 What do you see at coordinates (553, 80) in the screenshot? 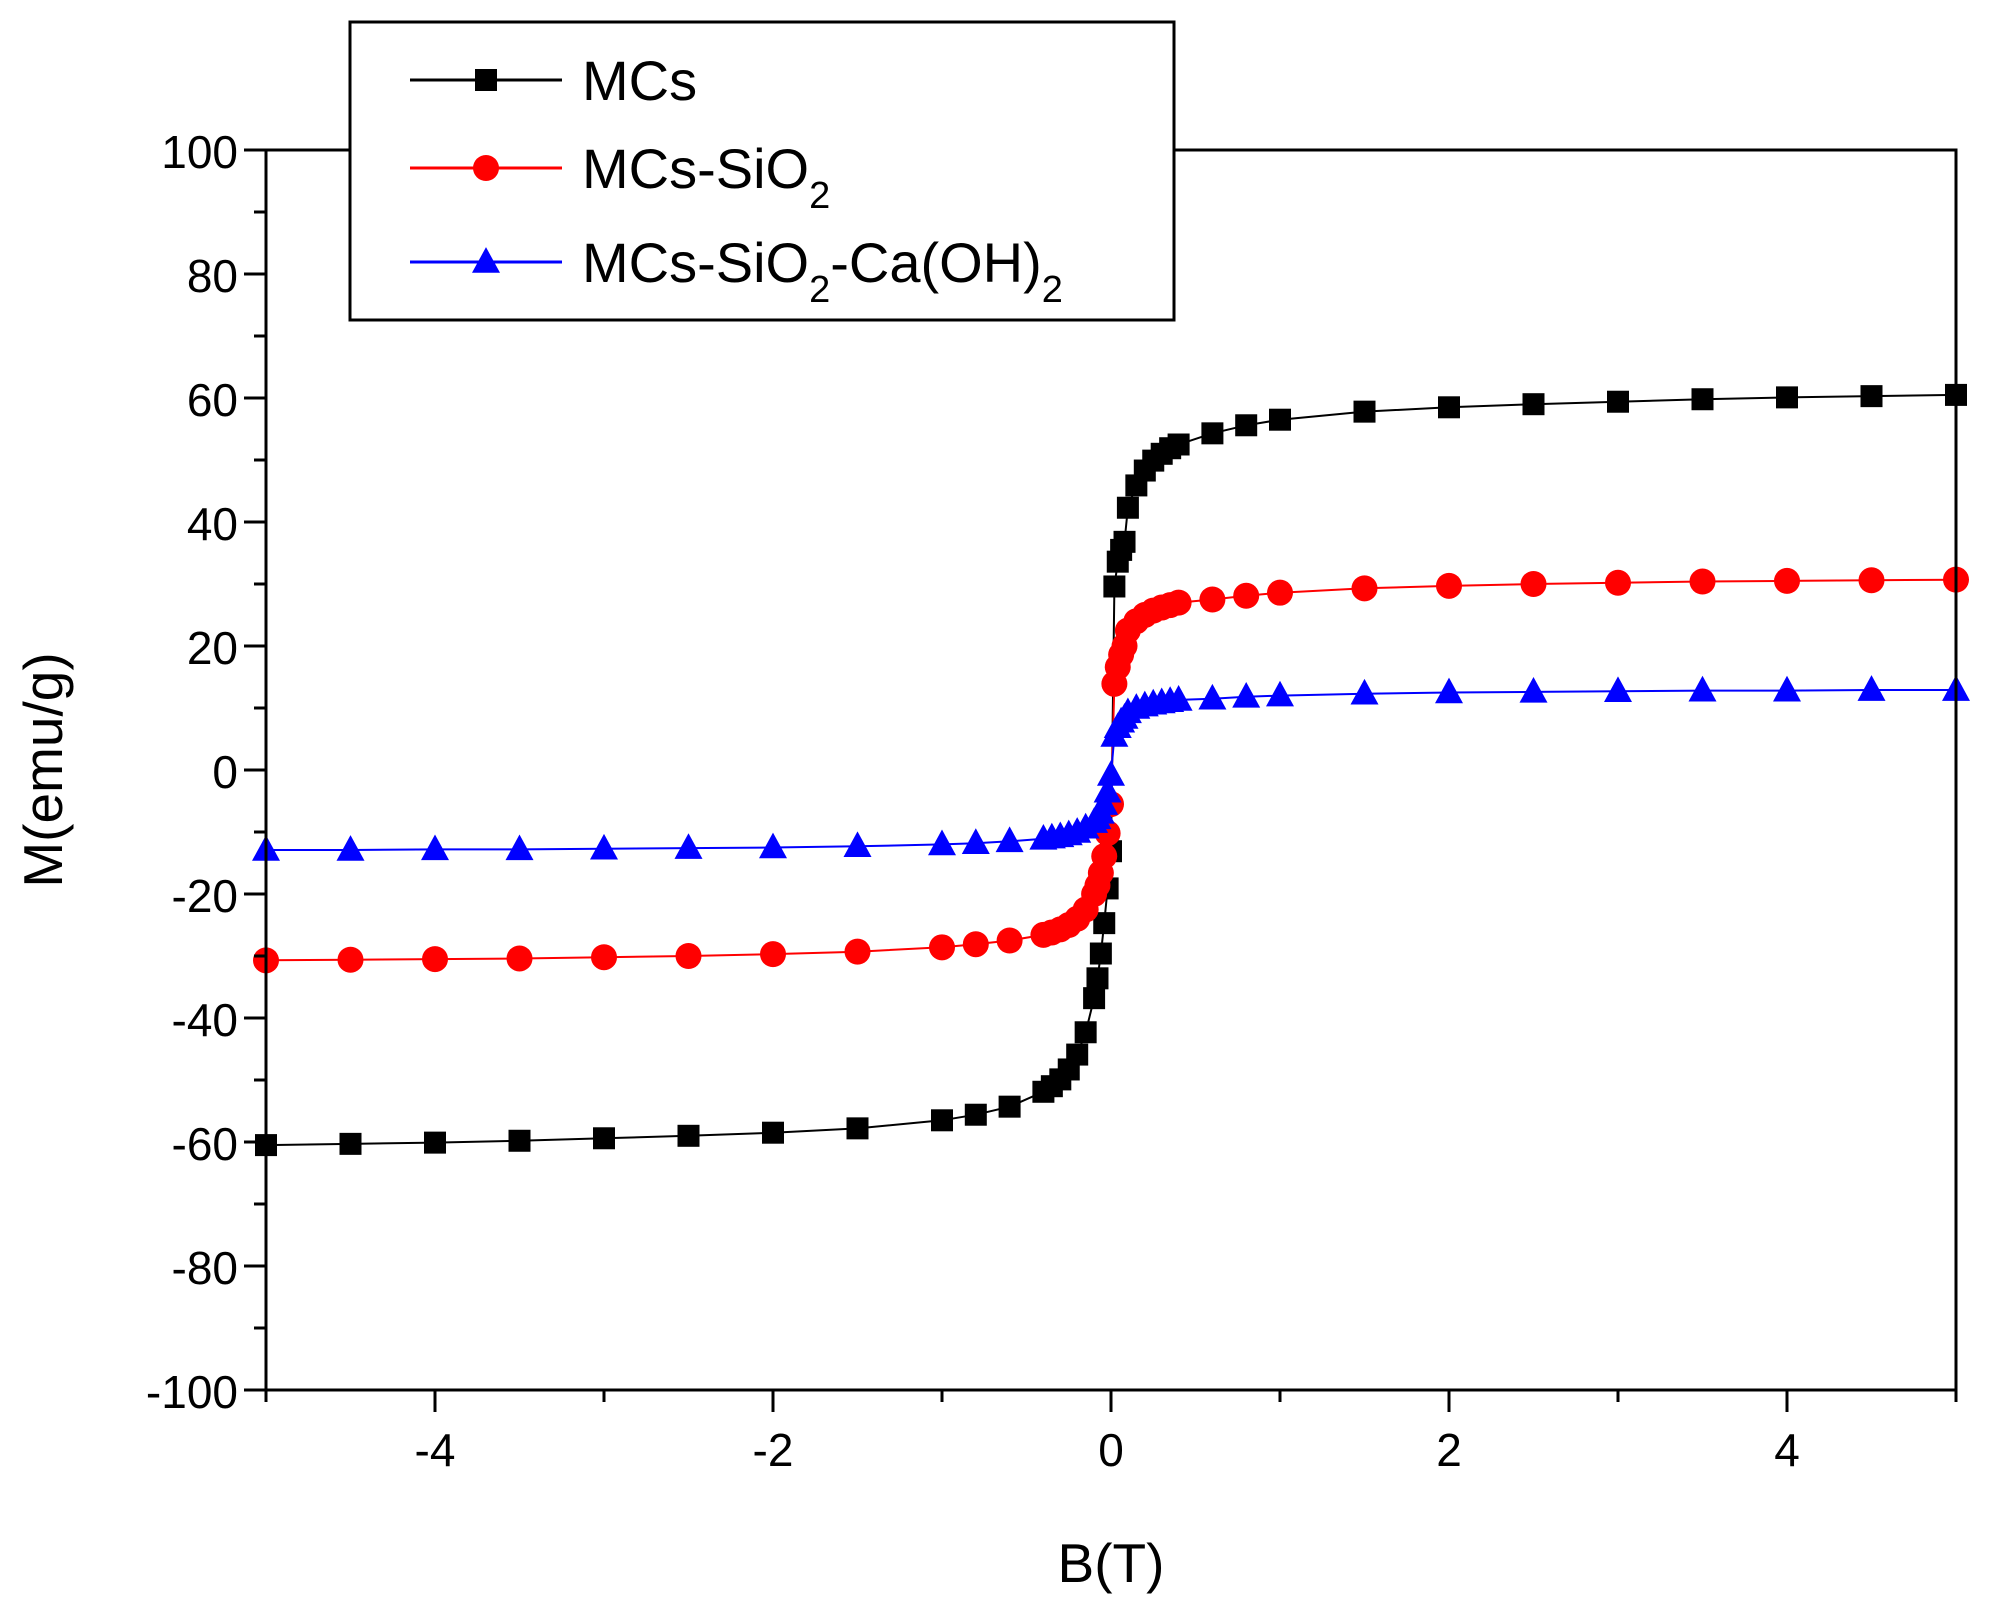
I see `legend-item: MCs` at bounding box center [553, 80].